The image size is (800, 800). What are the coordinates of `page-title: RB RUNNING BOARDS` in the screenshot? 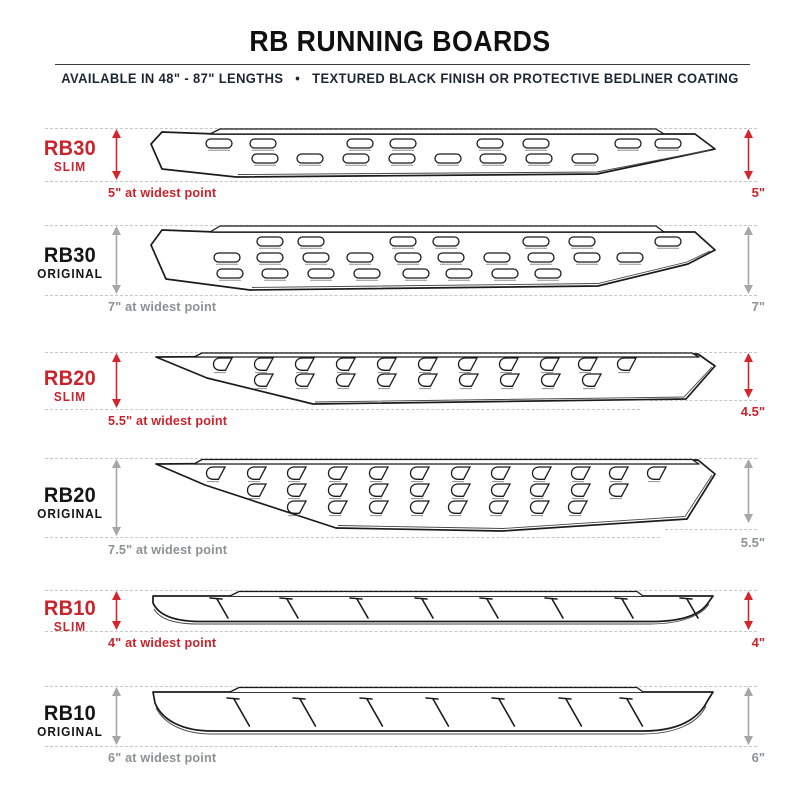 It's located at (400, 42).